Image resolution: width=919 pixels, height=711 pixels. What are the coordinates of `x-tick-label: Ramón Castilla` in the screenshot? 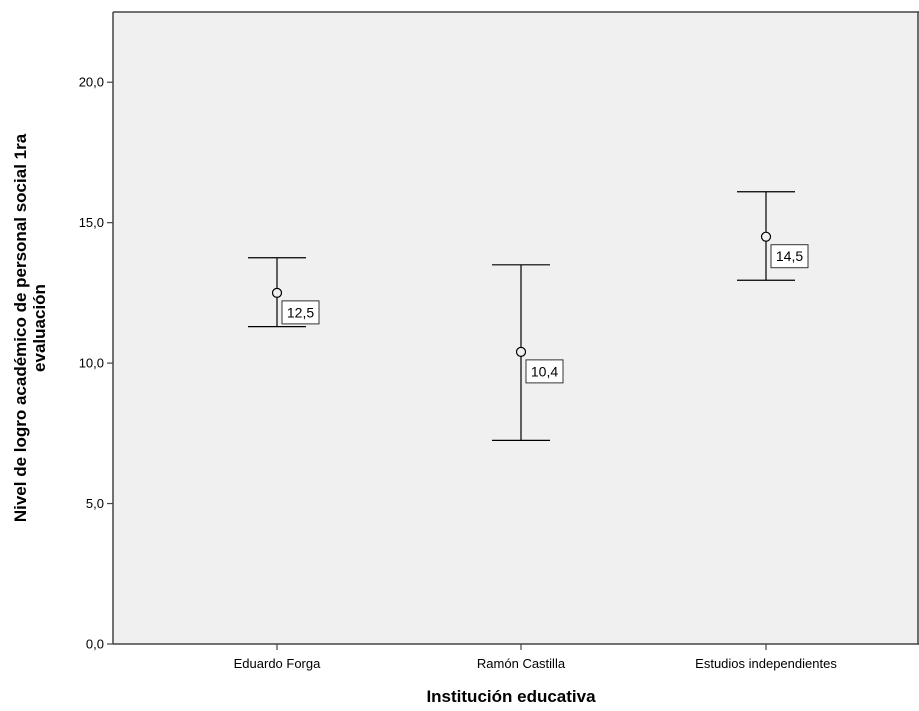 It's located at (521, 663).